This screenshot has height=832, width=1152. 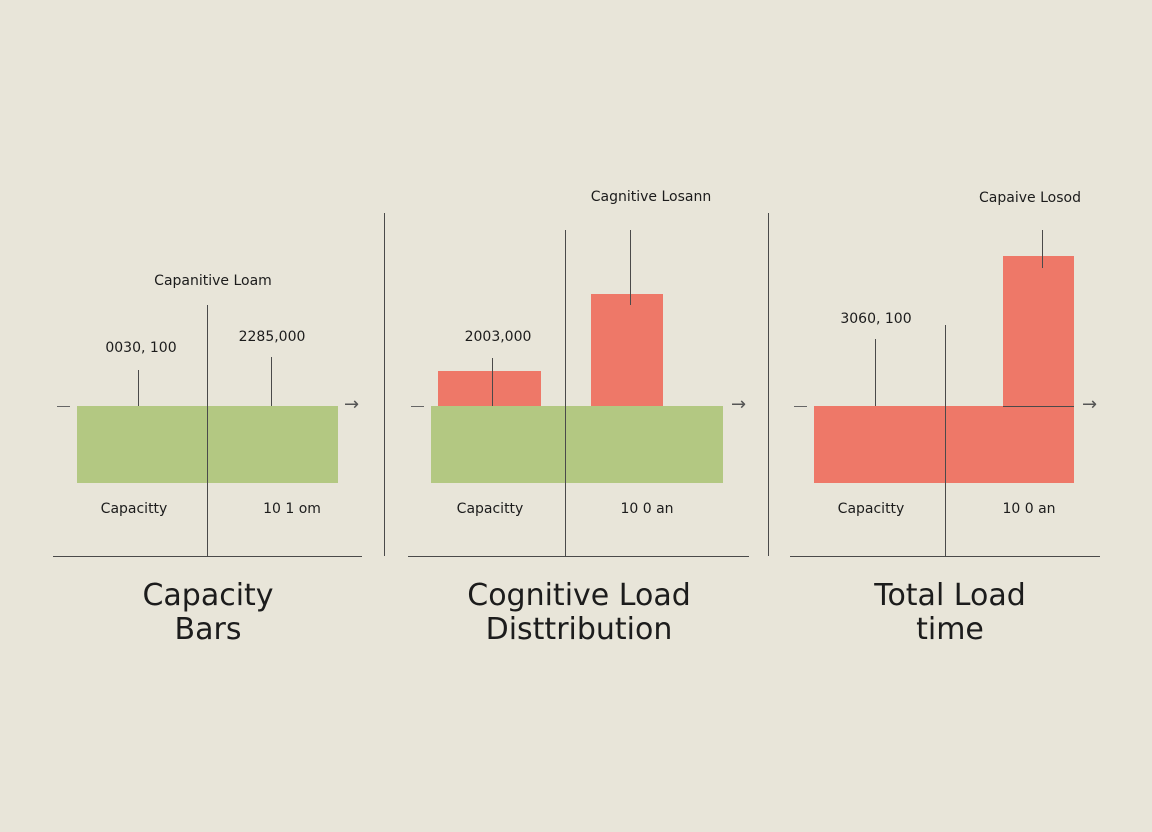 What do you see at coordinates (950, 629) in the screenshot?
I see `title-line: time` at bounding box center [950, 629].